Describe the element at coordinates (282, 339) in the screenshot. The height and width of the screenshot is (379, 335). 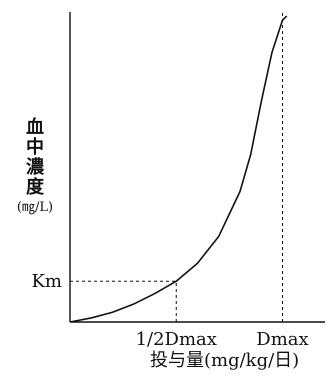
I see `x-tick-label-dmax: Dmax` at that location.